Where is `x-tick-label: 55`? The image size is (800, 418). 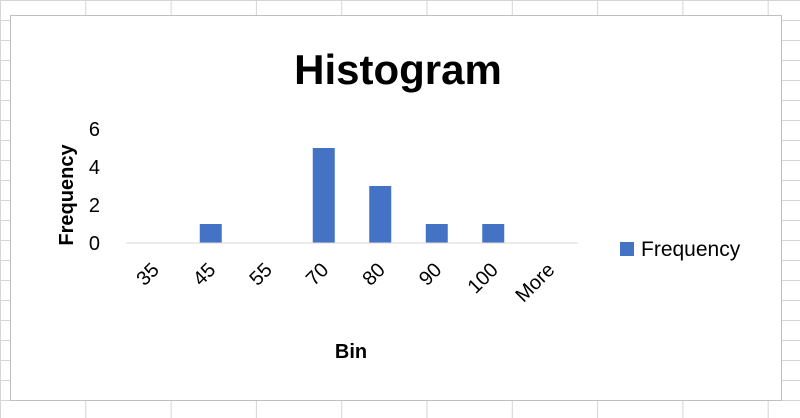 x-tick-label: 55 is located at coordinates (260, 274).